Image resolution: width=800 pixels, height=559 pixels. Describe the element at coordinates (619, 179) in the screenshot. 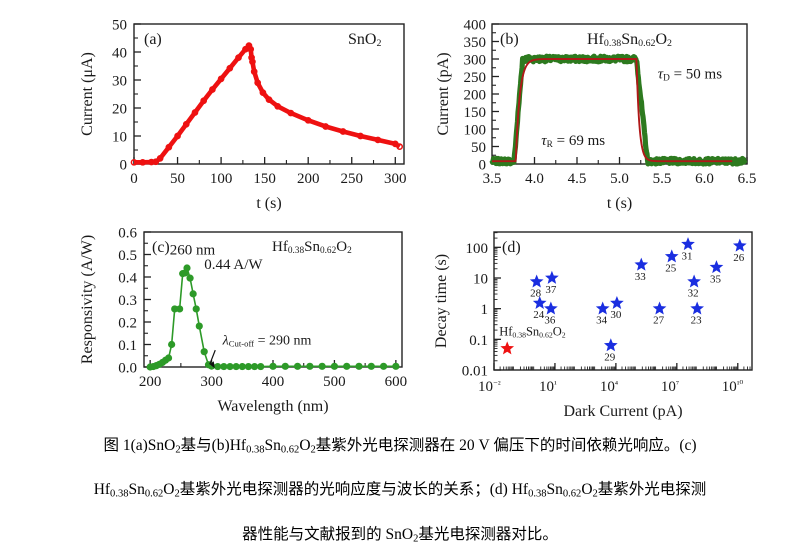

I see `x-tick-label: 5.0` at that location.